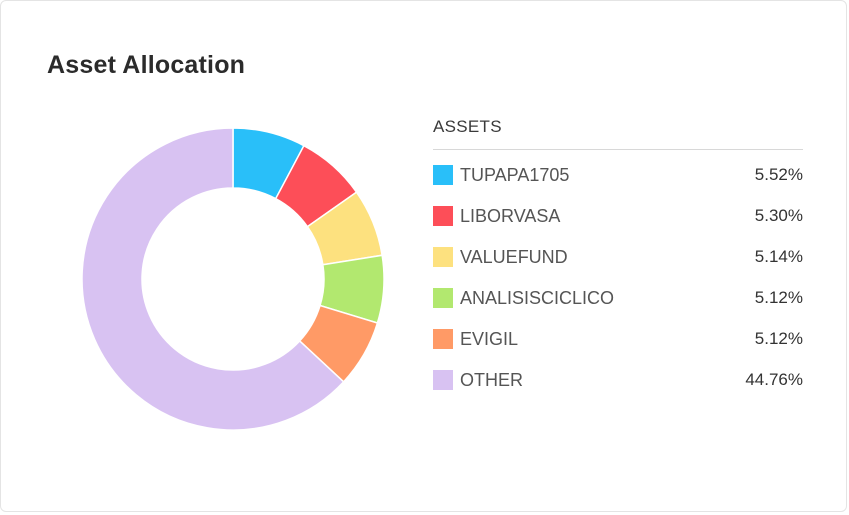 Image resolution: width=849 pixels, height=515 pixels. I want to click on legend-label: TUPAPA1705, so click(515, 175).